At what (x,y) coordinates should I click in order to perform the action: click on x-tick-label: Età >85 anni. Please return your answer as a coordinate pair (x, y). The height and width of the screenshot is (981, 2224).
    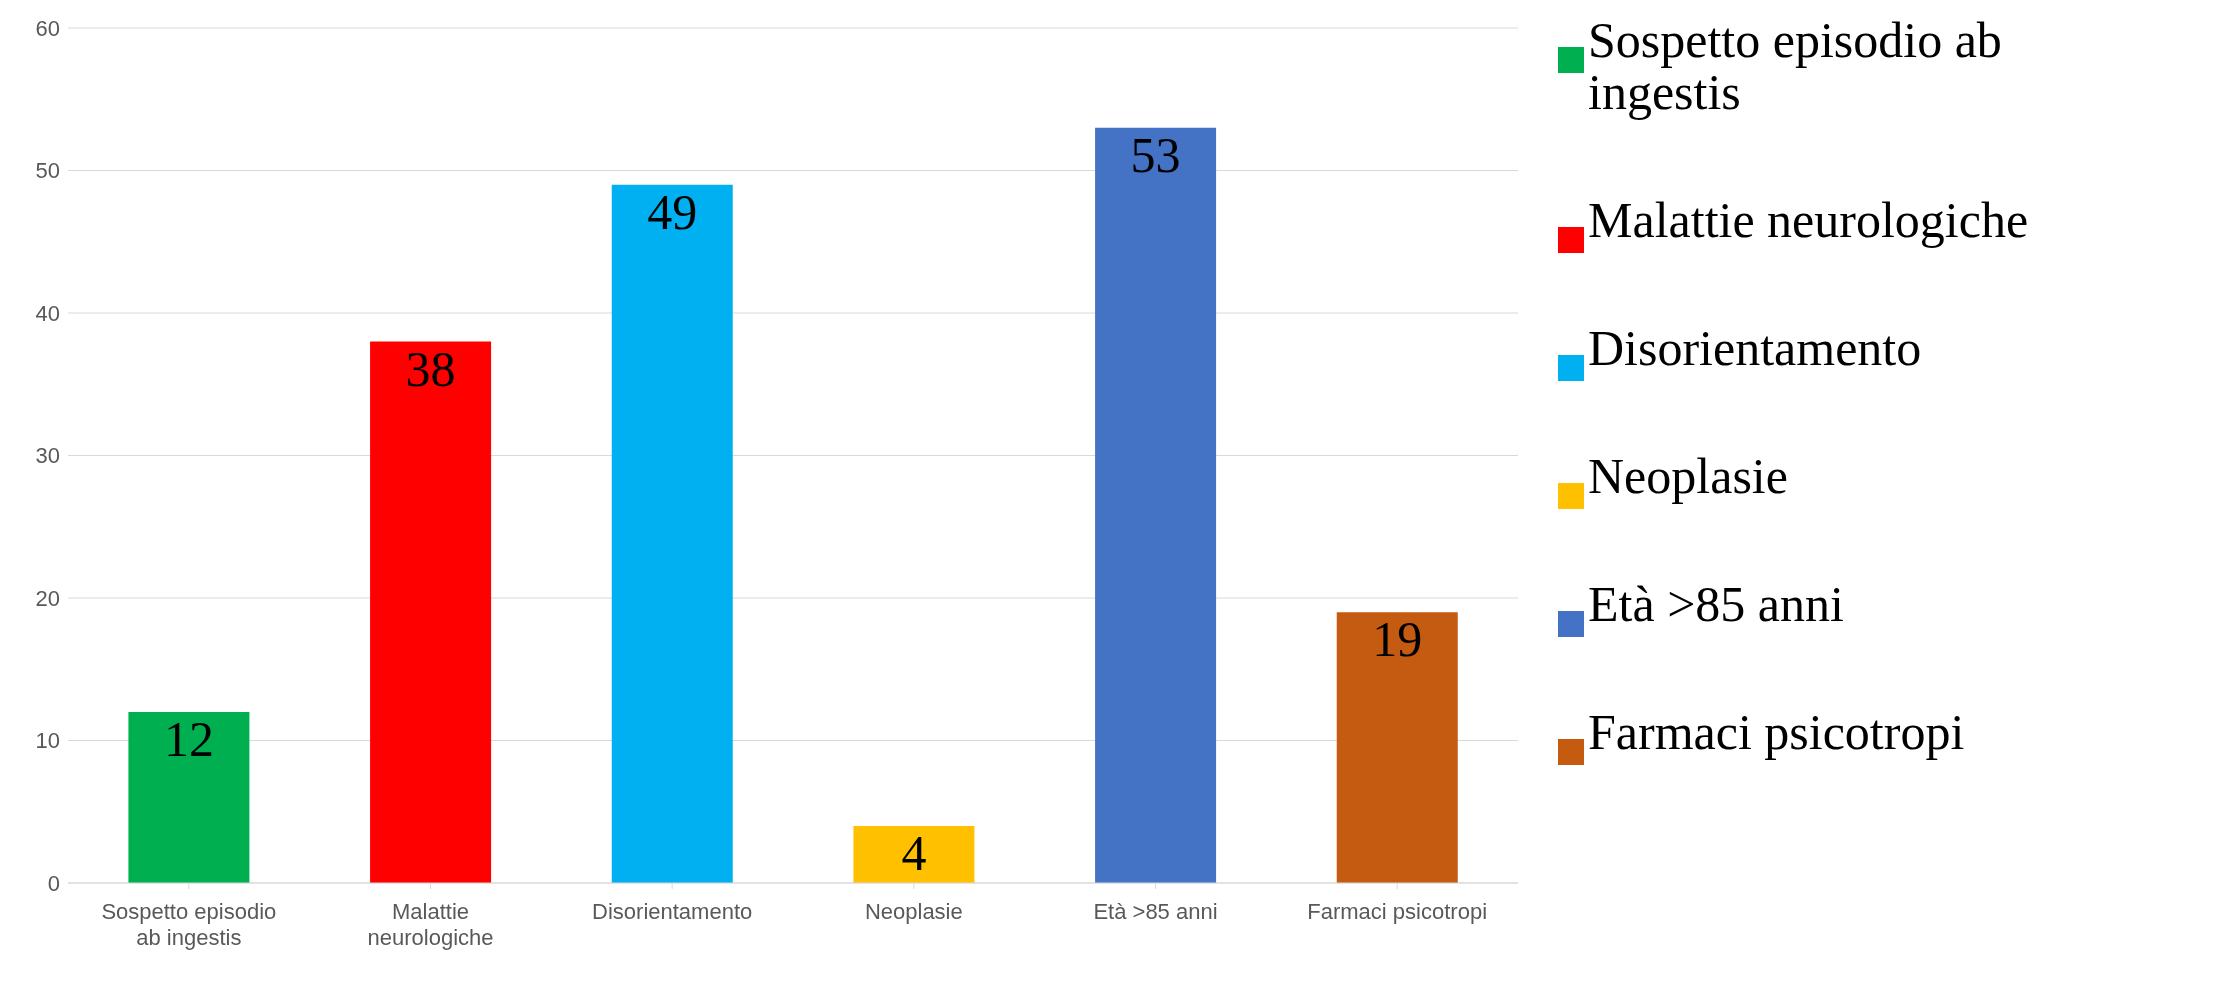
    Looking at the image, I should click on (1155, 911).